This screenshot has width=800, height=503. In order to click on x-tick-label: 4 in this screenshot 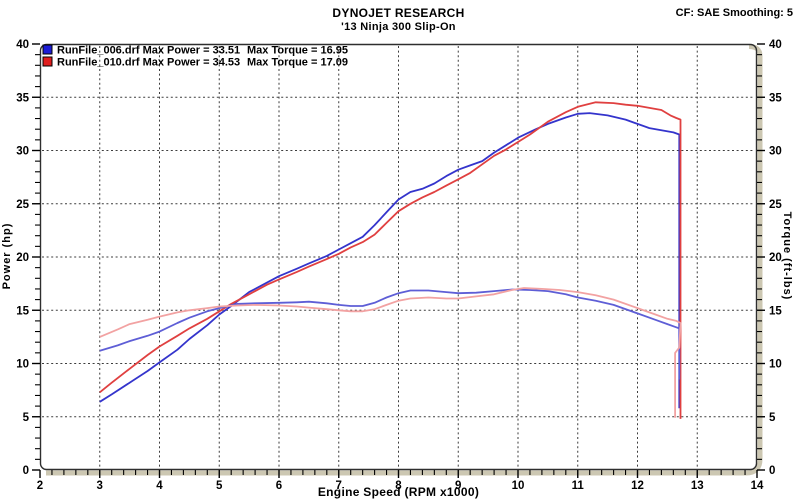, I will do `click(159, 486)`.